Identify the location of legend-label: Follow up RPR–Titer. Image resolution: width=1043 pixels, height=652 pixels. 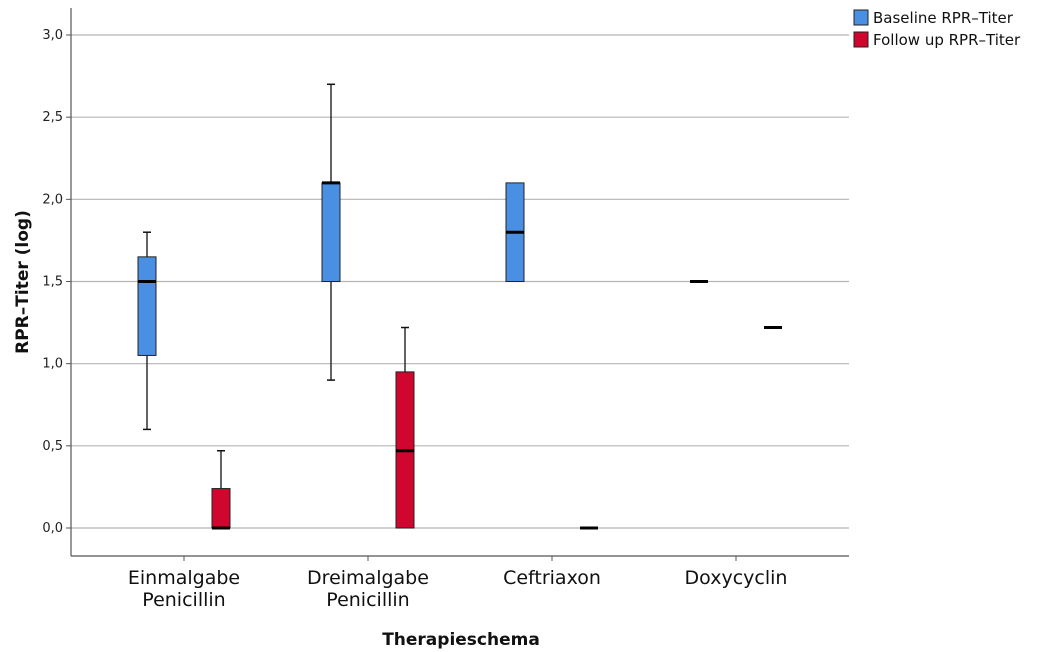
(947, 40).